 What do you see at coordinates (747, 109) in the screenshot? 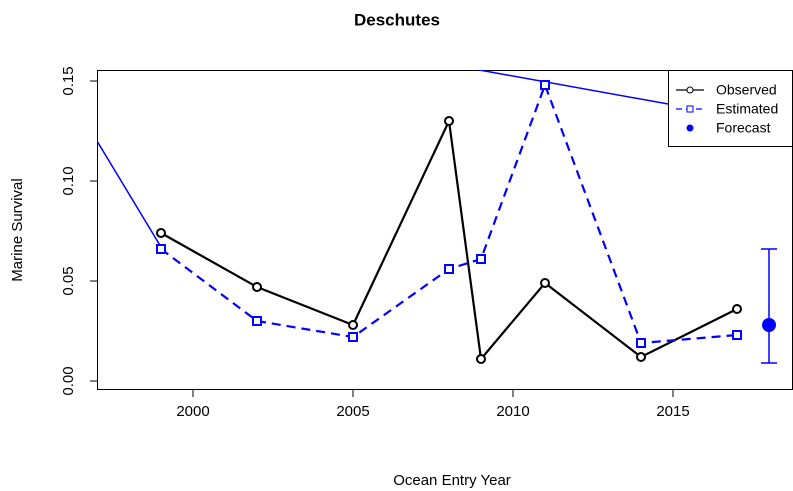
I see `legend-label: Estimated` at bounding box center [747, 109].